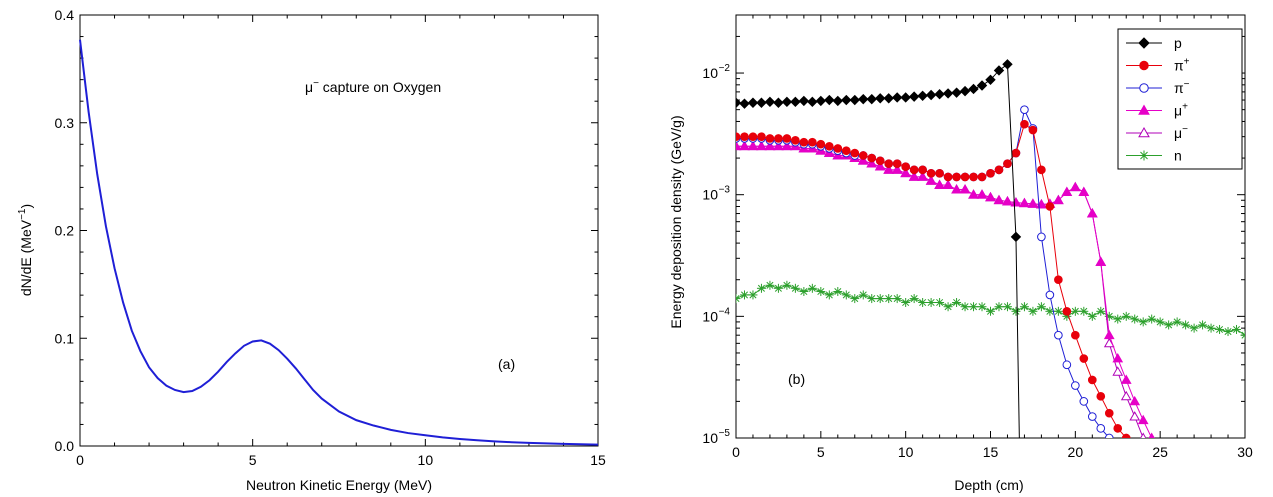  Describe the element at coordinates (1178, 156) in the screenshot. I see `legend-label-name: n` at that location.